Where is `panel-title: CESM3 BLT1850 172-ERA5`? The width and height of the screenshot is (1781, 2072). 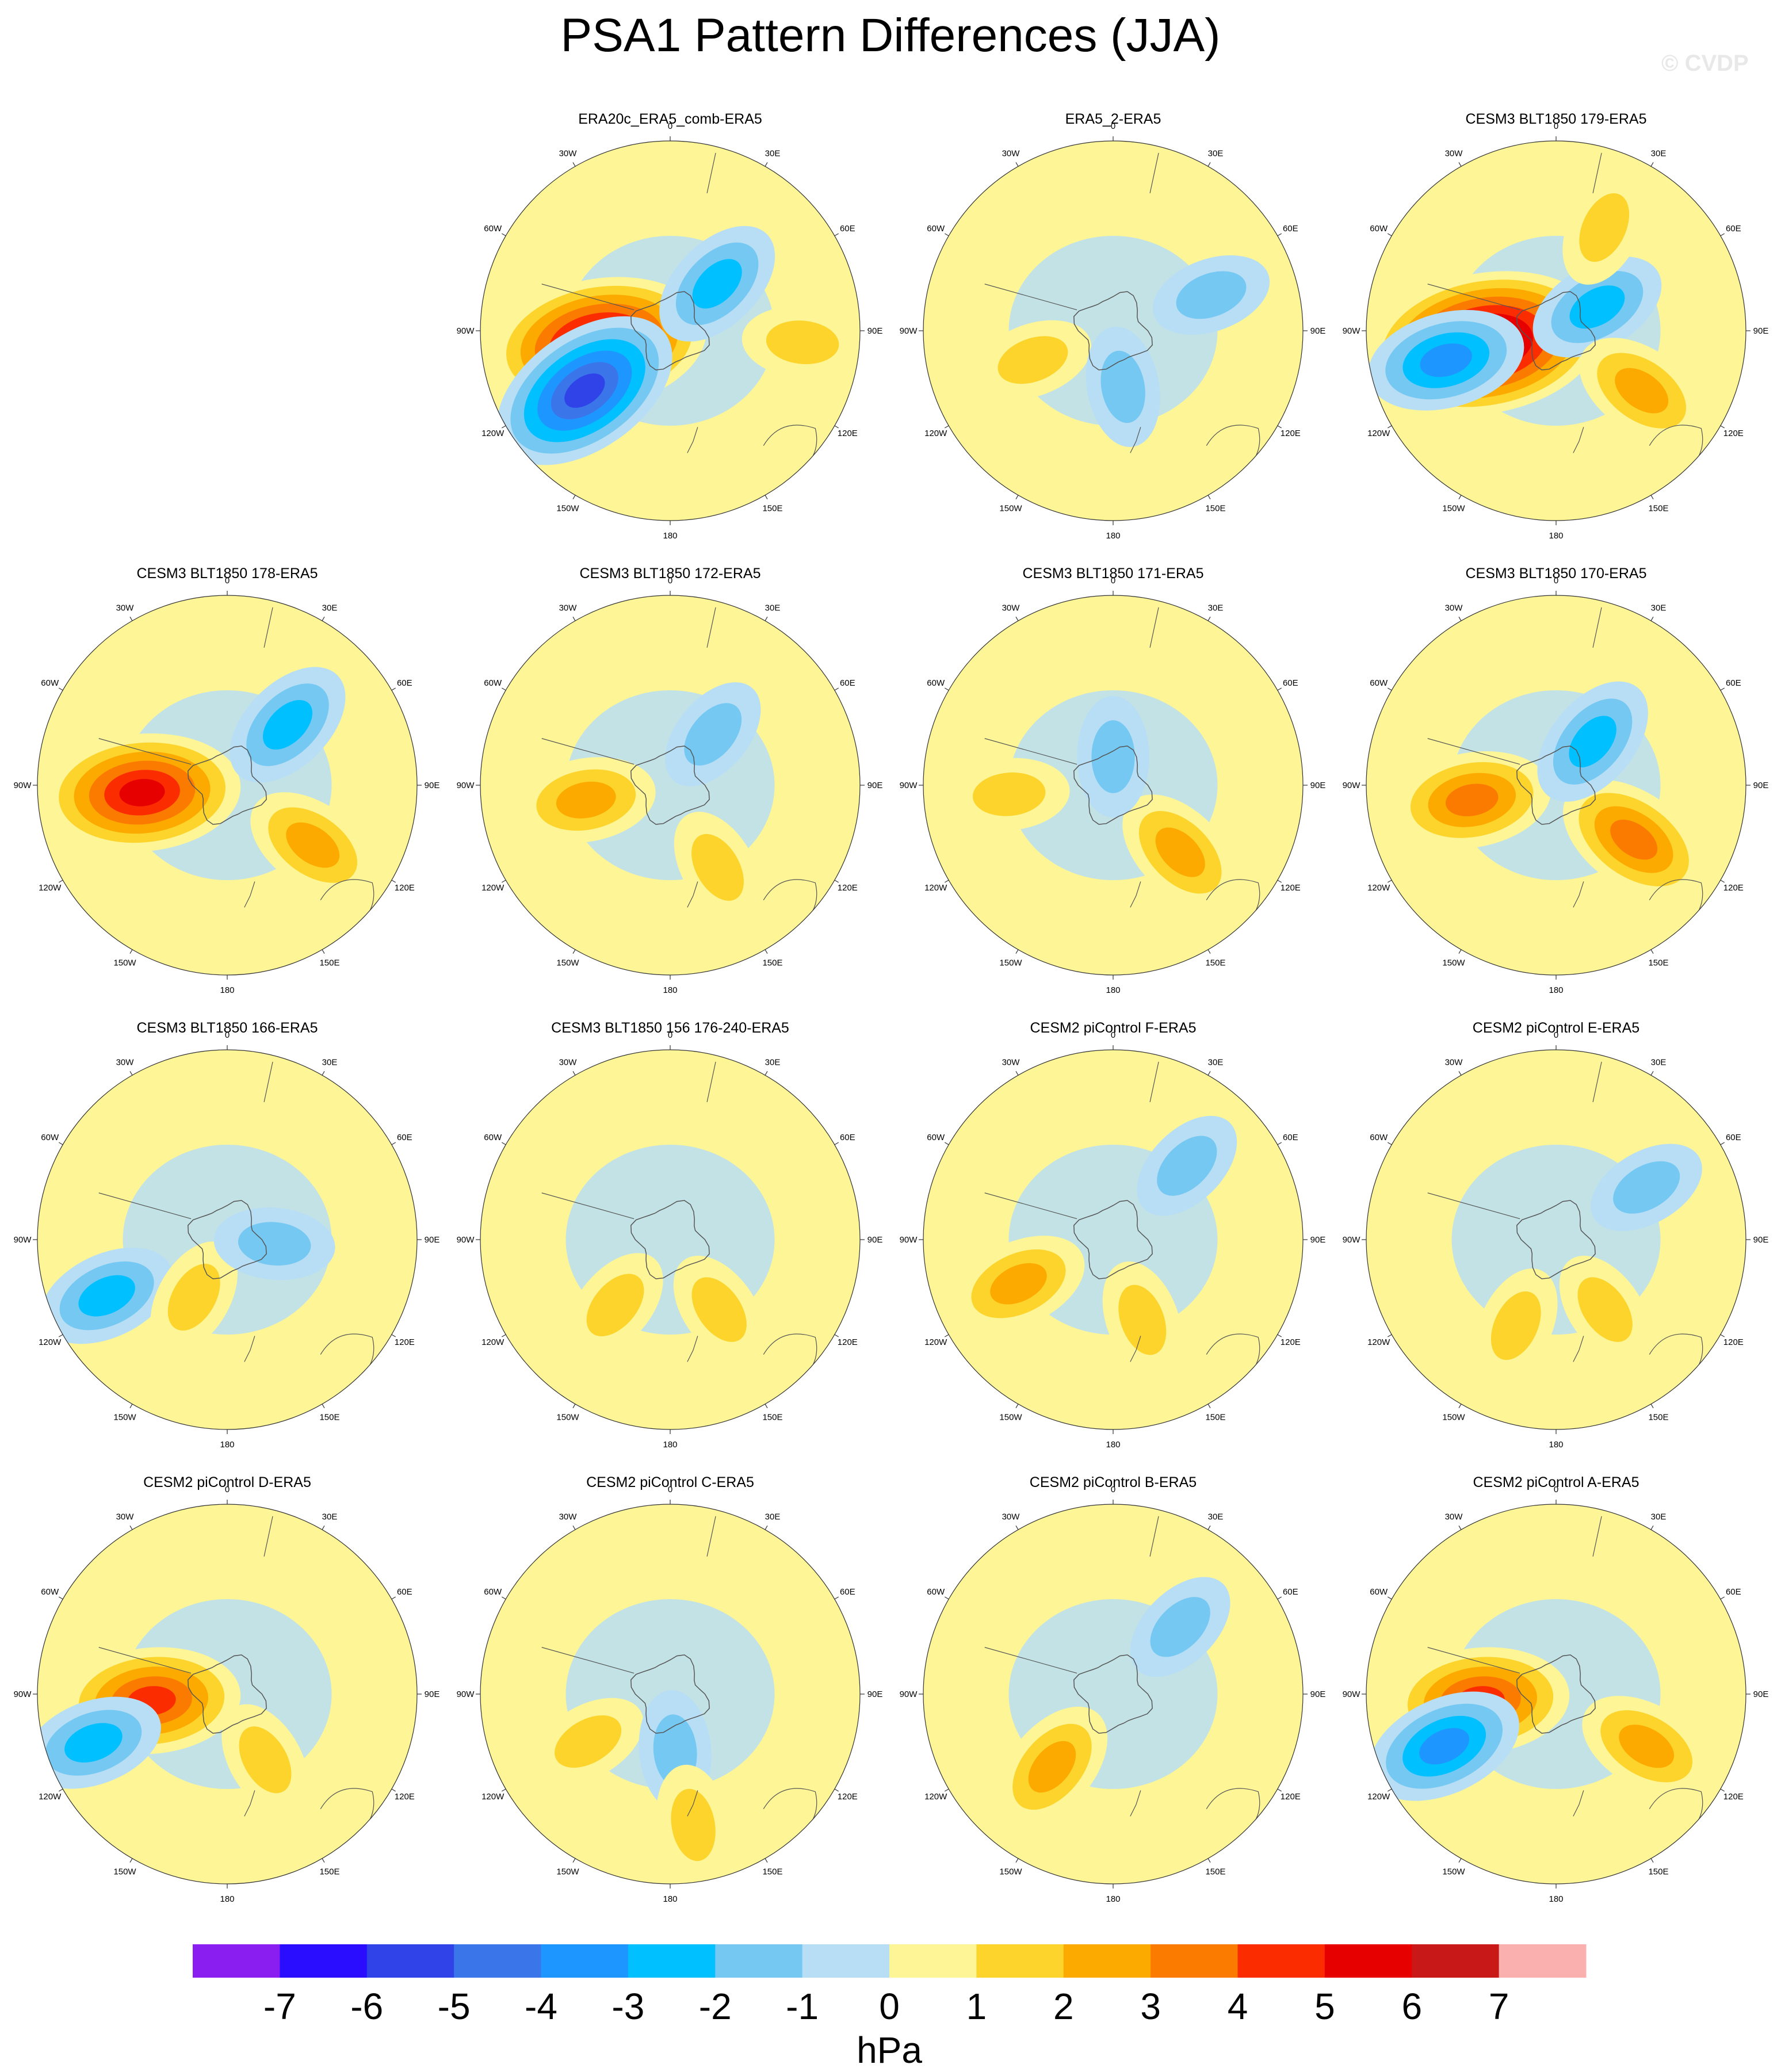 panel-title: CESM3 BLT1850 172-ERA5 is located at coordinates (670, 574).